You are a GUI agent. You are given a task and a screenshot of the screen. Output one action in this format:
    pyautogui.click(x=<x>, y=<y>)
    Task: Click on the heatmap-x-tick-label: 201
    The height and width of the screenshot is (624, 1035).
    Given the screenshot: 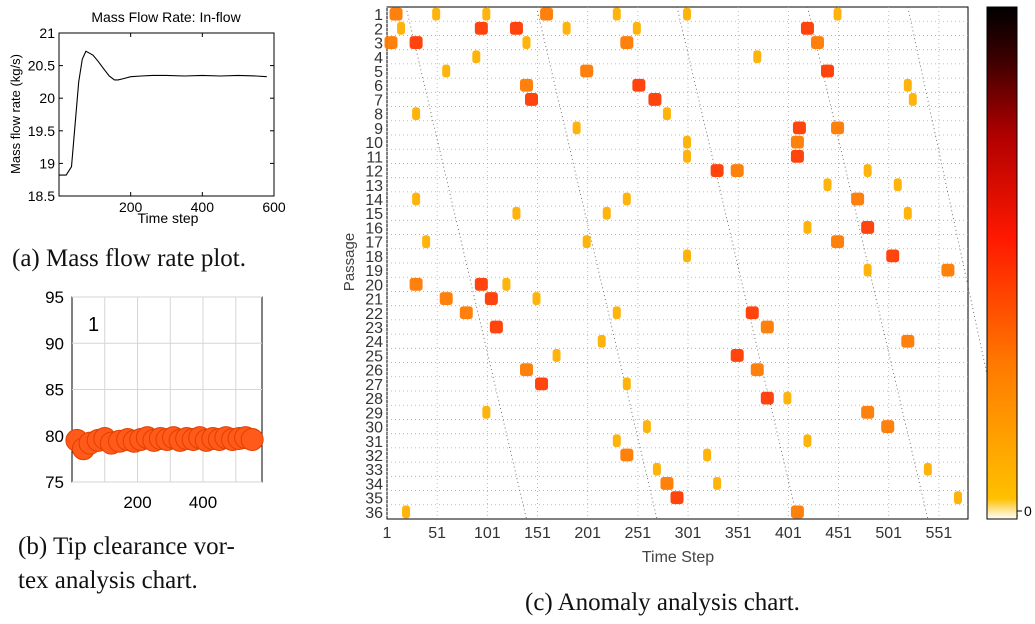 What is the action you would take?
    pyautogui.click(x=587, y=533)
    